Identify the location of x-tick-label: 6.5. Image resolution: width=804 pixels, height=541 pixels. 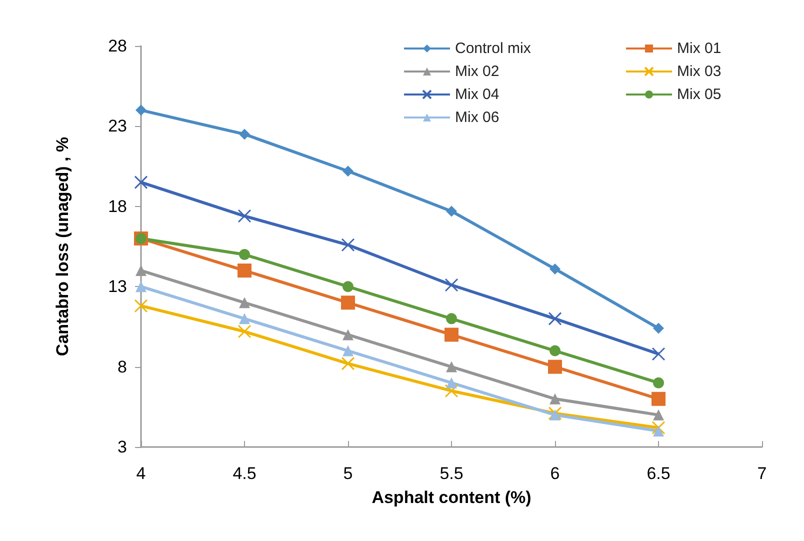
(658, 473).